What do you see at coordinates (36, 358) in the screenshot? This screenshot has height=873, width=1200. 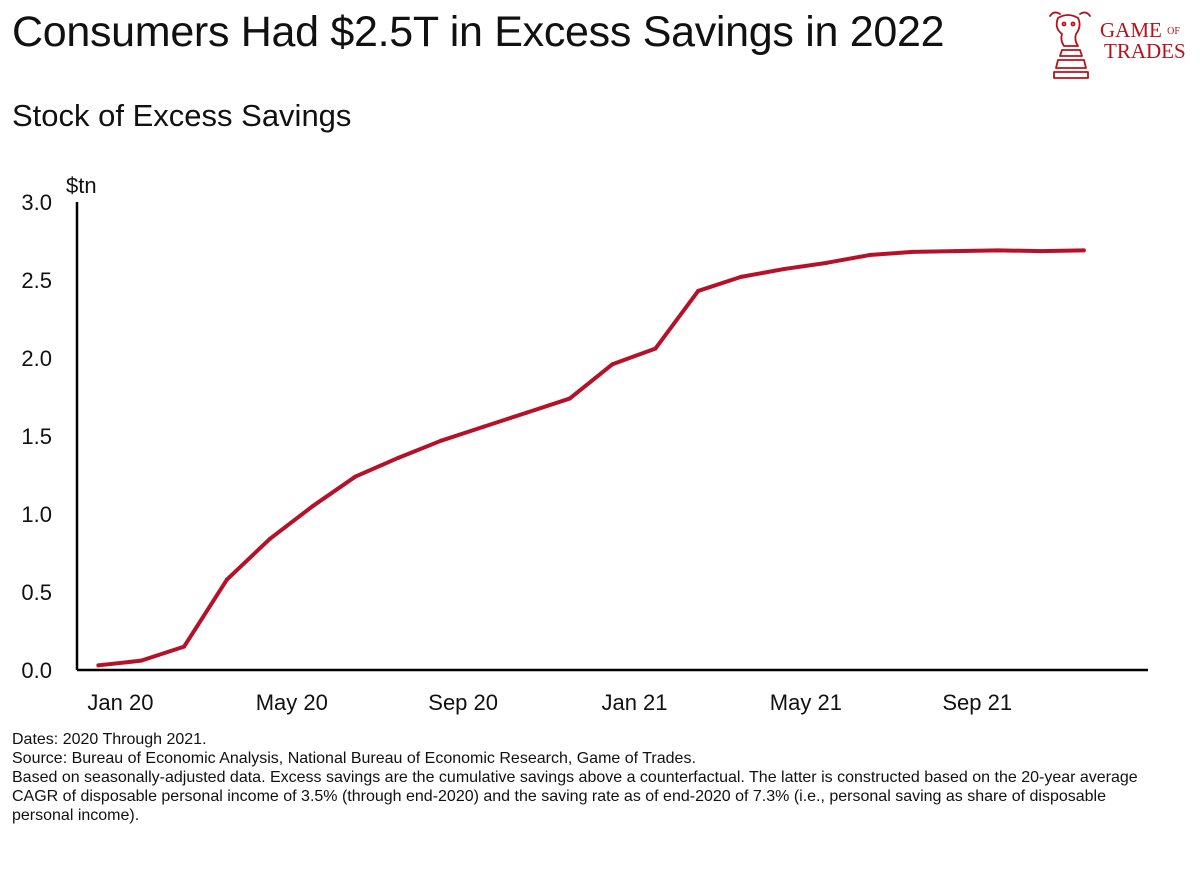 I see `y-tick-label: 2.0` at bounding box center [36, 358].